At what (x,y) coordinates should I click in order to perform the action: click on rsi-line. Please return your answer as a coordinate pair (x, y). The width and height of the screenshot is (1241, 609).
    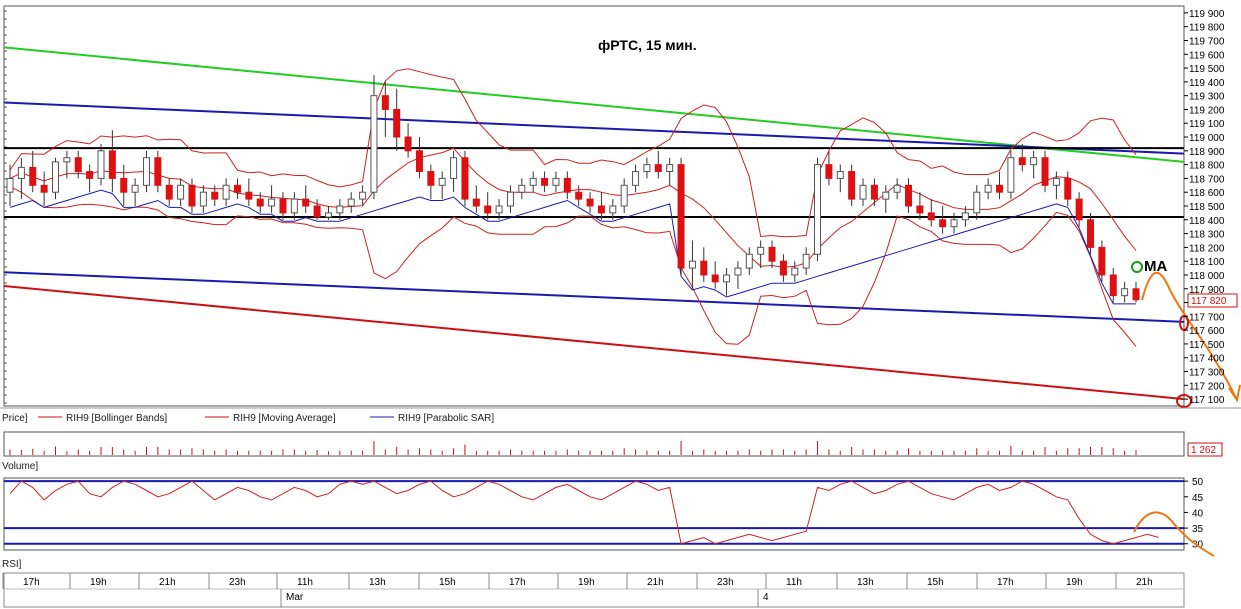
    Looking at the image, I should click on (594, 512).